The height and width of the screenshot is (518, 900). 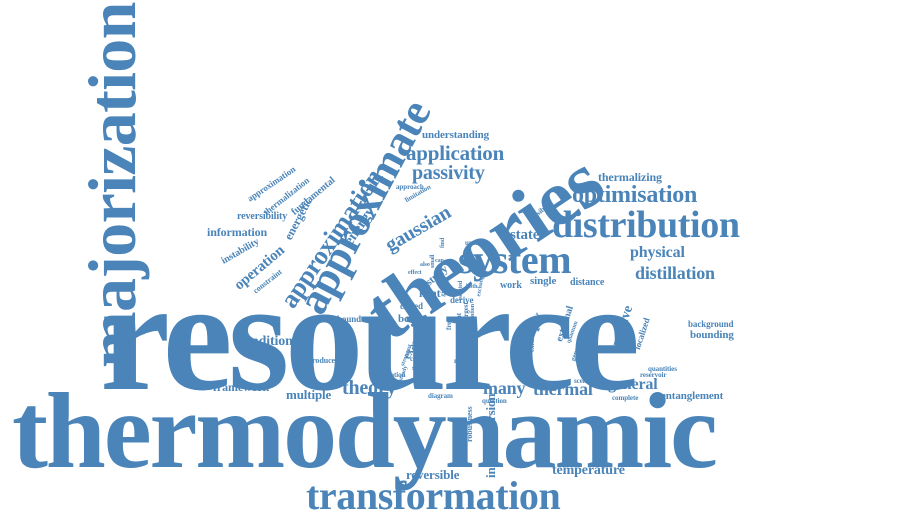 What do you see at coordinates (494, 401) in the screenshot?
I see `word-question: question` at bounding box center [494, 401].